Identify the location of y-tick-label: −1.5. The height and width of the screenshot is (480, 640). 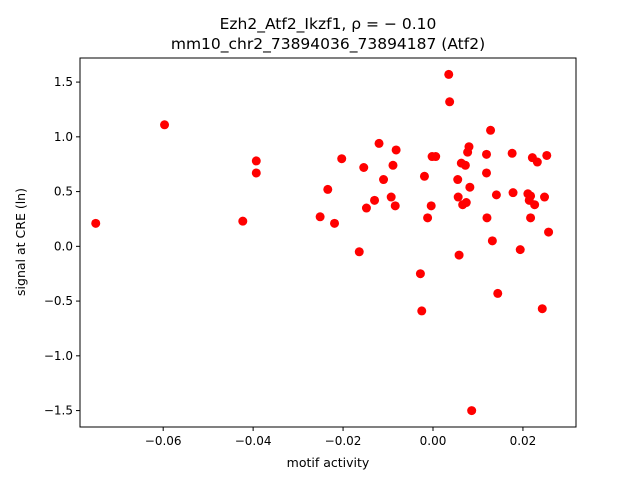
(58, 411).